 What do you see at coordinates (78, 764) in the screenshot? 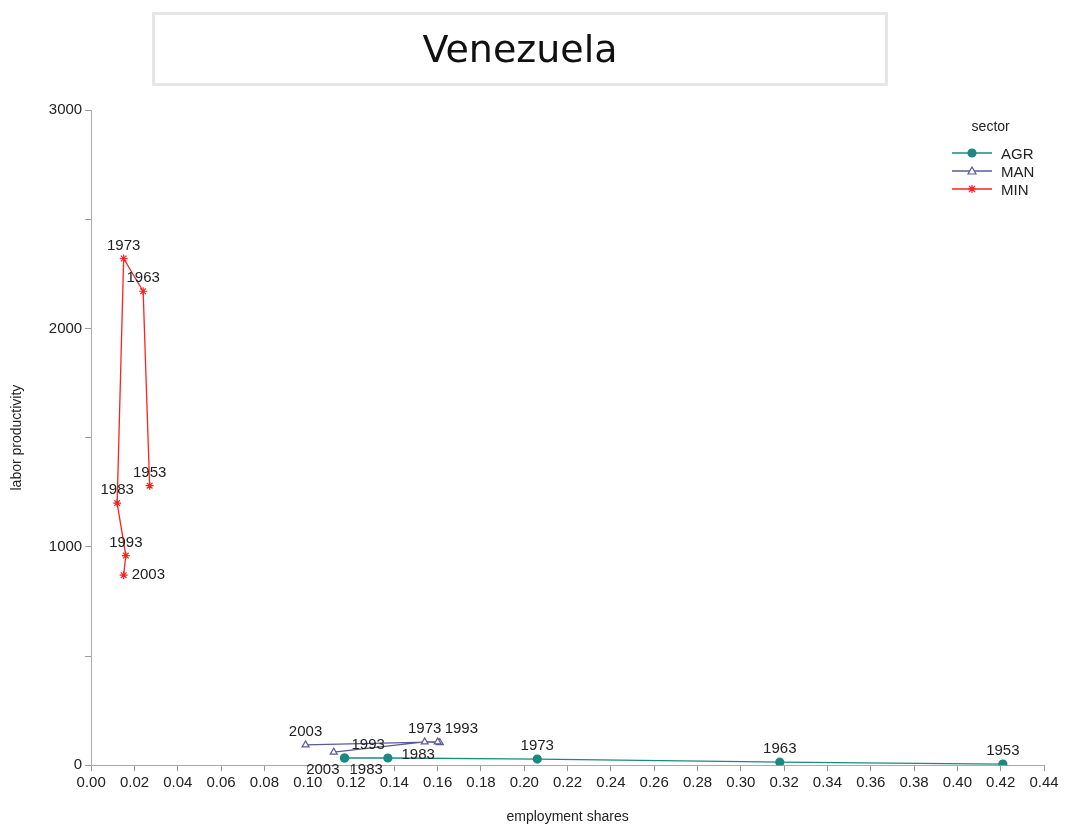
I see `y-tick-label: 0` at bounding box center [78, 764].